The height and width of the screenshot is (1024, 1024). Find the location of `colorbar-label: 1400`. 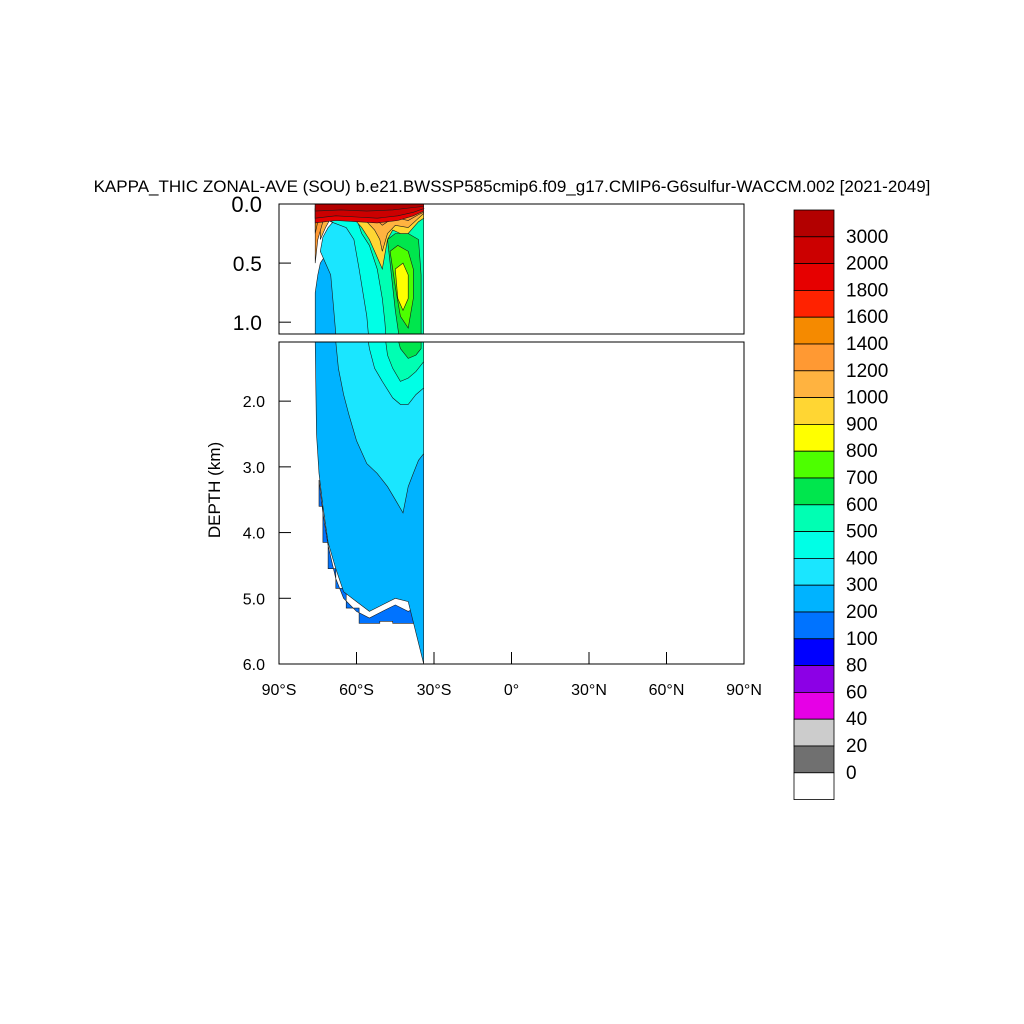

colorbar-label: 1400 is located at coordinates (867, 344).